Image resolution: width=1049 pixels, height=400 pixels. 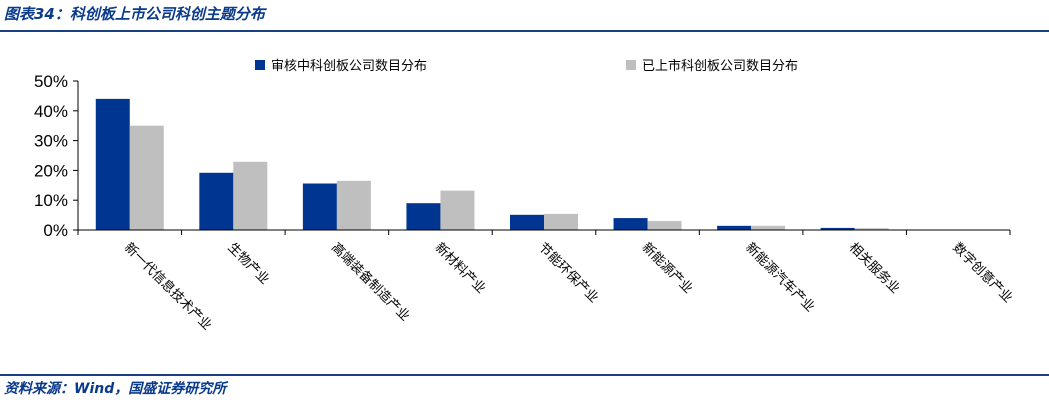 I want to click on chart-legend: 审核中科创板公司数目分布 已上市科创板公司数目分布, so click(x=526, y=66).